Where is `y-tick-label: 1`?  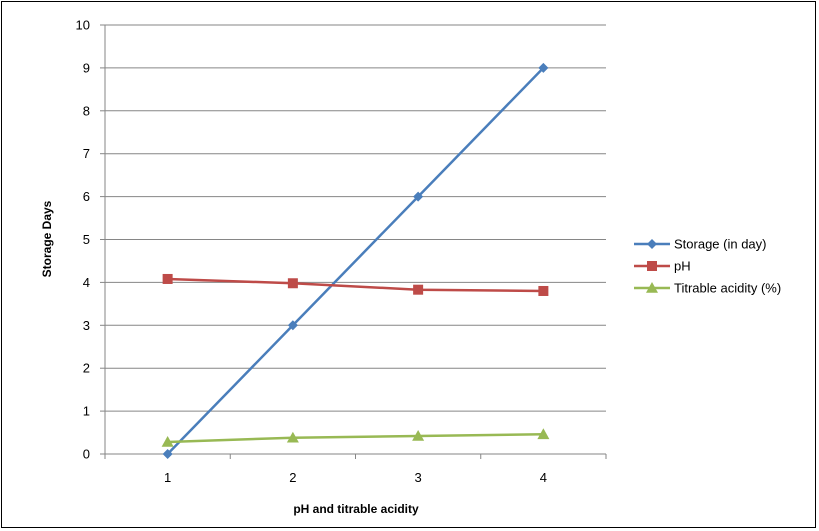
y-tick-label: 1 is located at coordinates (86, 411).